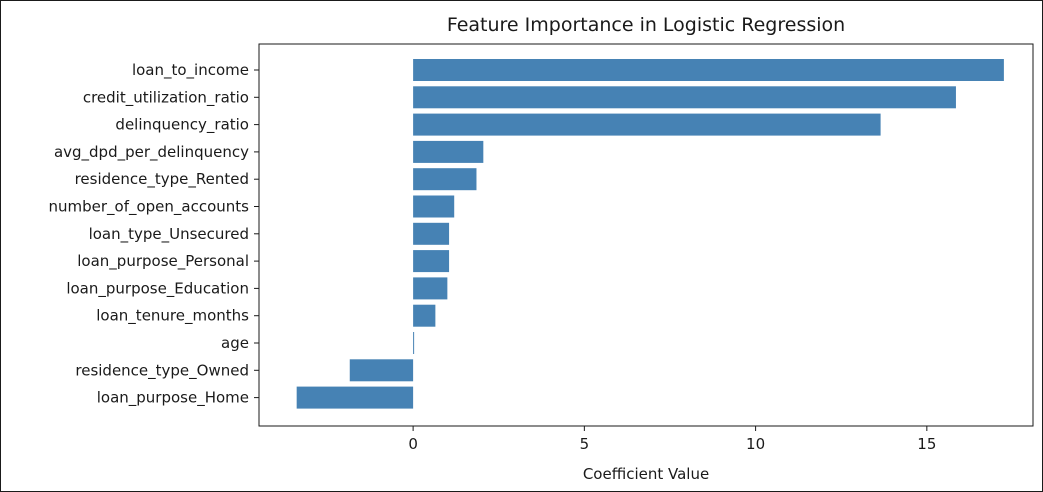 The height and width of the screenshot is (492, 1043). I want to click on y-tick-label: residence_type_Rented, so click(162, 179).